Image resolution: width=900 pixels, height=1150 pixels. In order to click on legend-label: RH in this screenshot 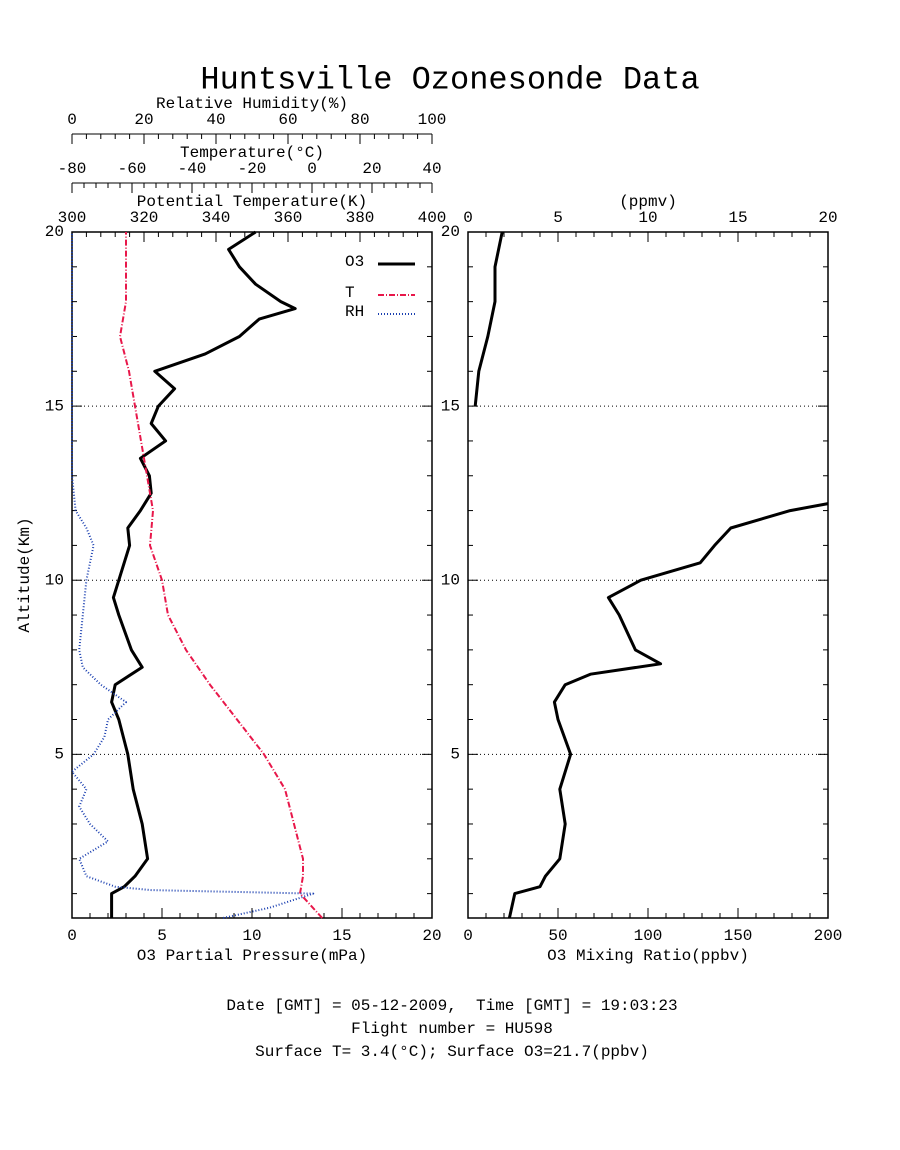, I will do `click(354, 312)`.